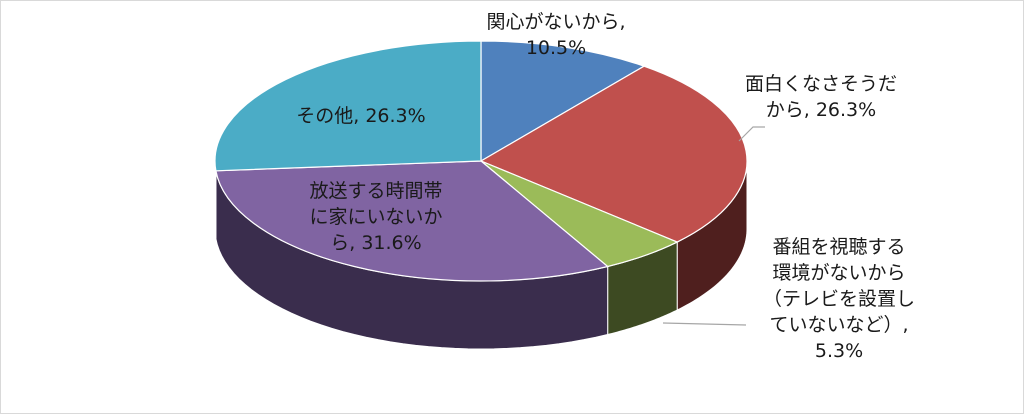 The image size is (1024, 414). What do you see at coordinates (751, 134) in the screenshot?
I see `leader-line-seems-boring` at bounding box center [751, 134].